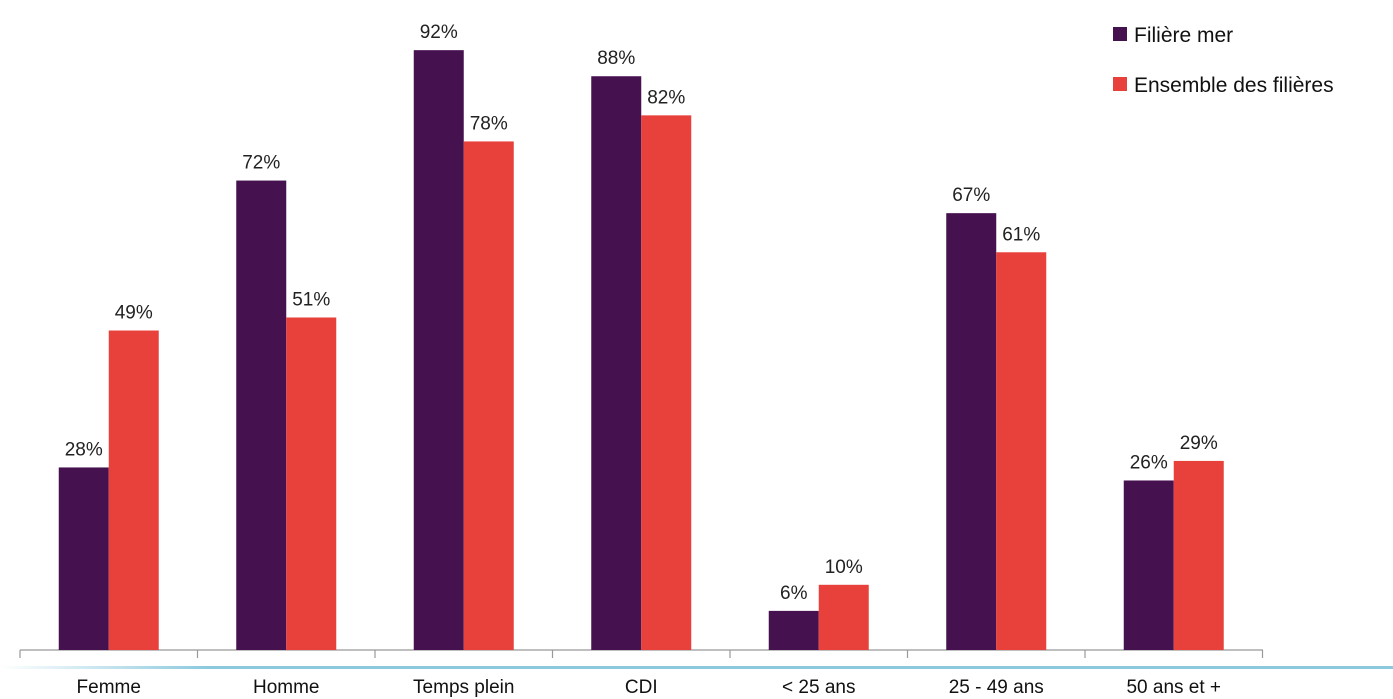  I want to click on category-label-femme: Femme, so click(109, 687).